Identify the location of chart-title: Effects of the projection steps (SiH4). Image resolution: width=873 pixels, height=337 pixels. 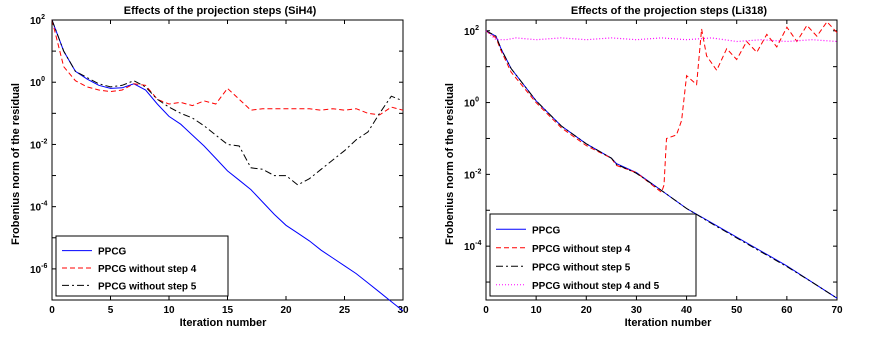
(220, 11).